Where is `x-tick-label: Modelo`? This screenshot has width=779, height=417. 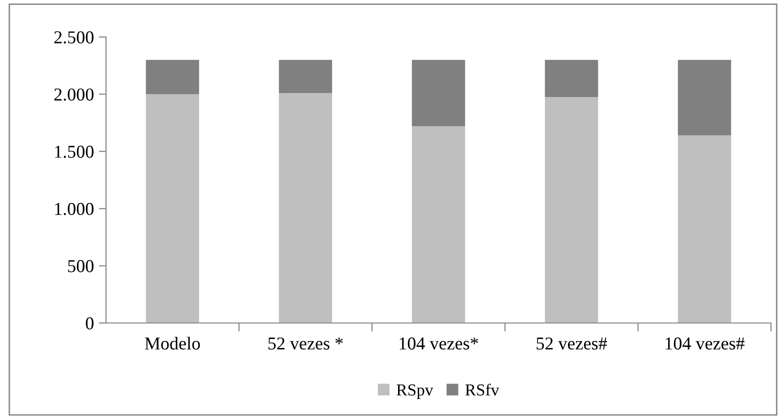
x-tick-label: Modelo is located at coordinates (172, 343).